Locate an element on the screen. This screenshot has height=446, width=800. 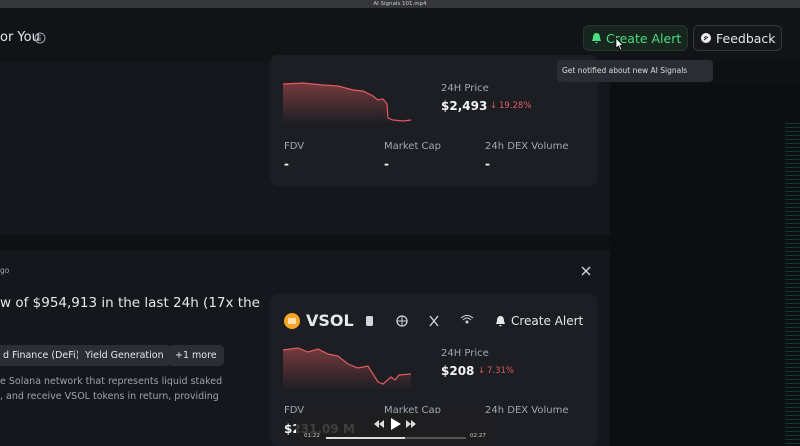
price-change: 7.31% is located at coordinates (501, 371).